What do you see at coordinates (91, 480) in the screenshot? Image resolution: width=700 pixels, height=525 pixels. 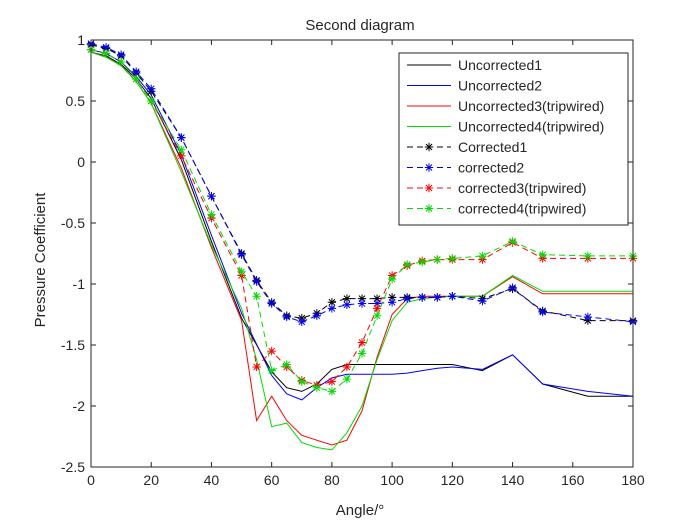 I see `x-tick-label: 0` at bounding box center [91, 480].